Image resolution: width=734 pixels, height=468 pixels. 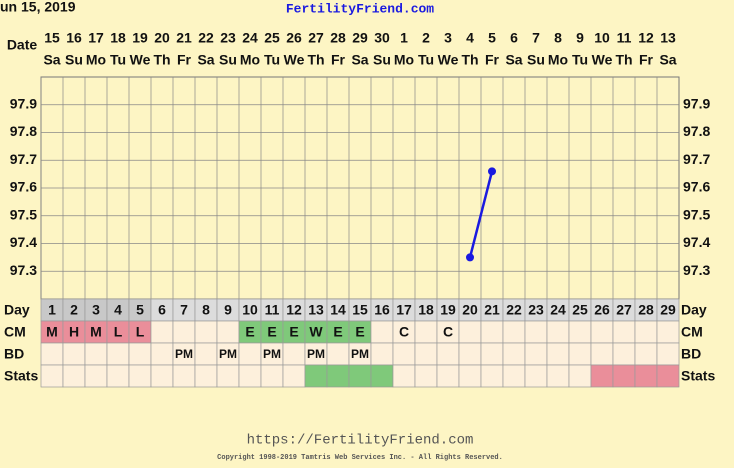 What do you see at coordinates (470, 38) in the screenshot?
I see `x-tick-label: 4` at bounding box center [470, 38].